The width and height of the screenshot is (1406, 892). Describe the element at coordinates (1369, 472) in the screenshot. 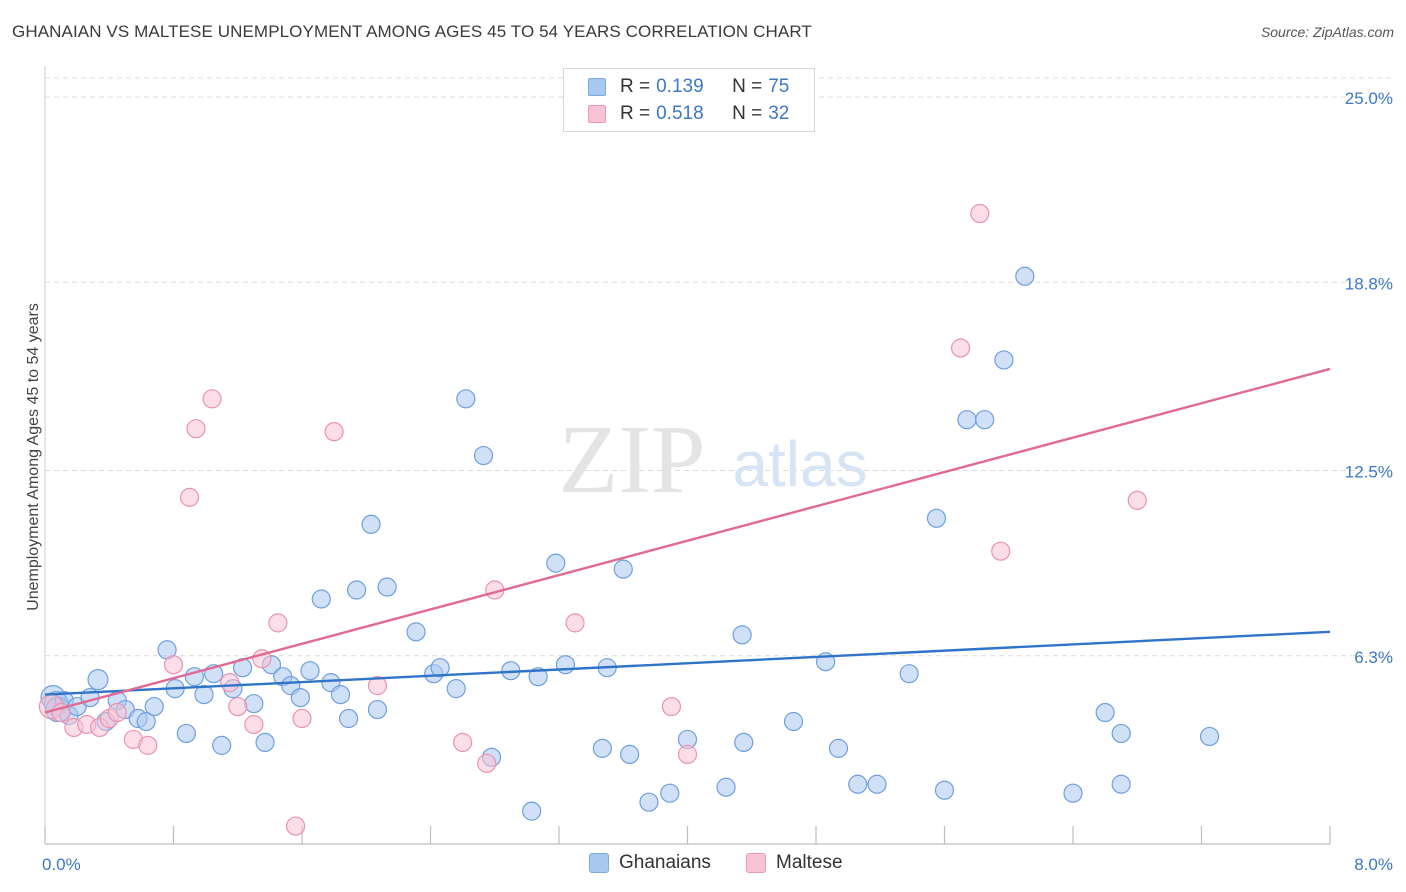

I see `y-tick-label: 12.5%` at that location.